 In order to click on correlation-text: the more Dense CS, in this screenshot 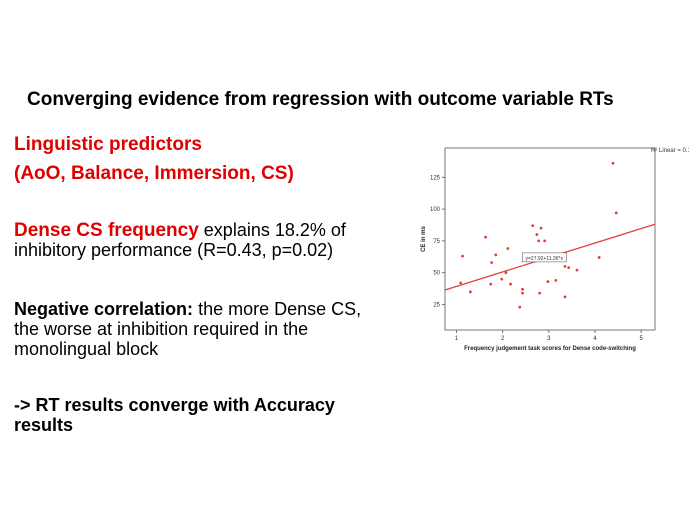, I will do `click(279, 309)`.